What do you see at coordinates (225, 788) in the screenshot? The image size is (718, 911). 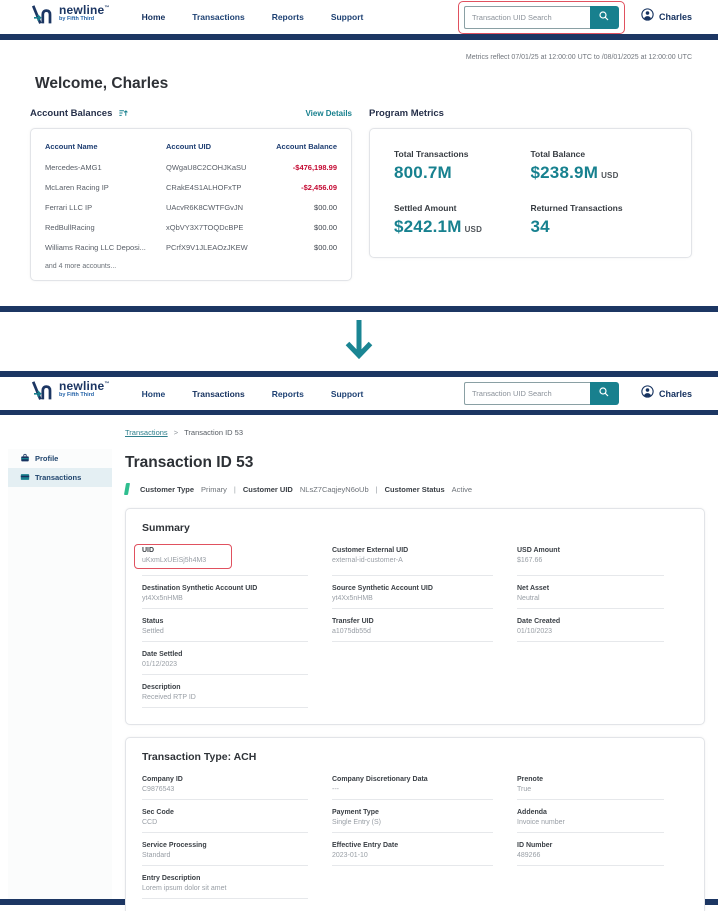 I see `field-company-id: Company ID C9876543` at bounding box center [225, 788].